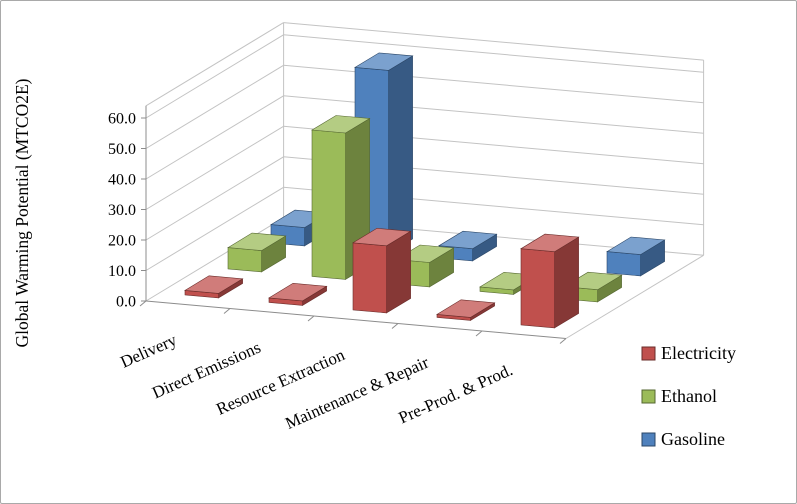  I want to click on legend-label-gasoline: Gasoline, so click(693, 439).